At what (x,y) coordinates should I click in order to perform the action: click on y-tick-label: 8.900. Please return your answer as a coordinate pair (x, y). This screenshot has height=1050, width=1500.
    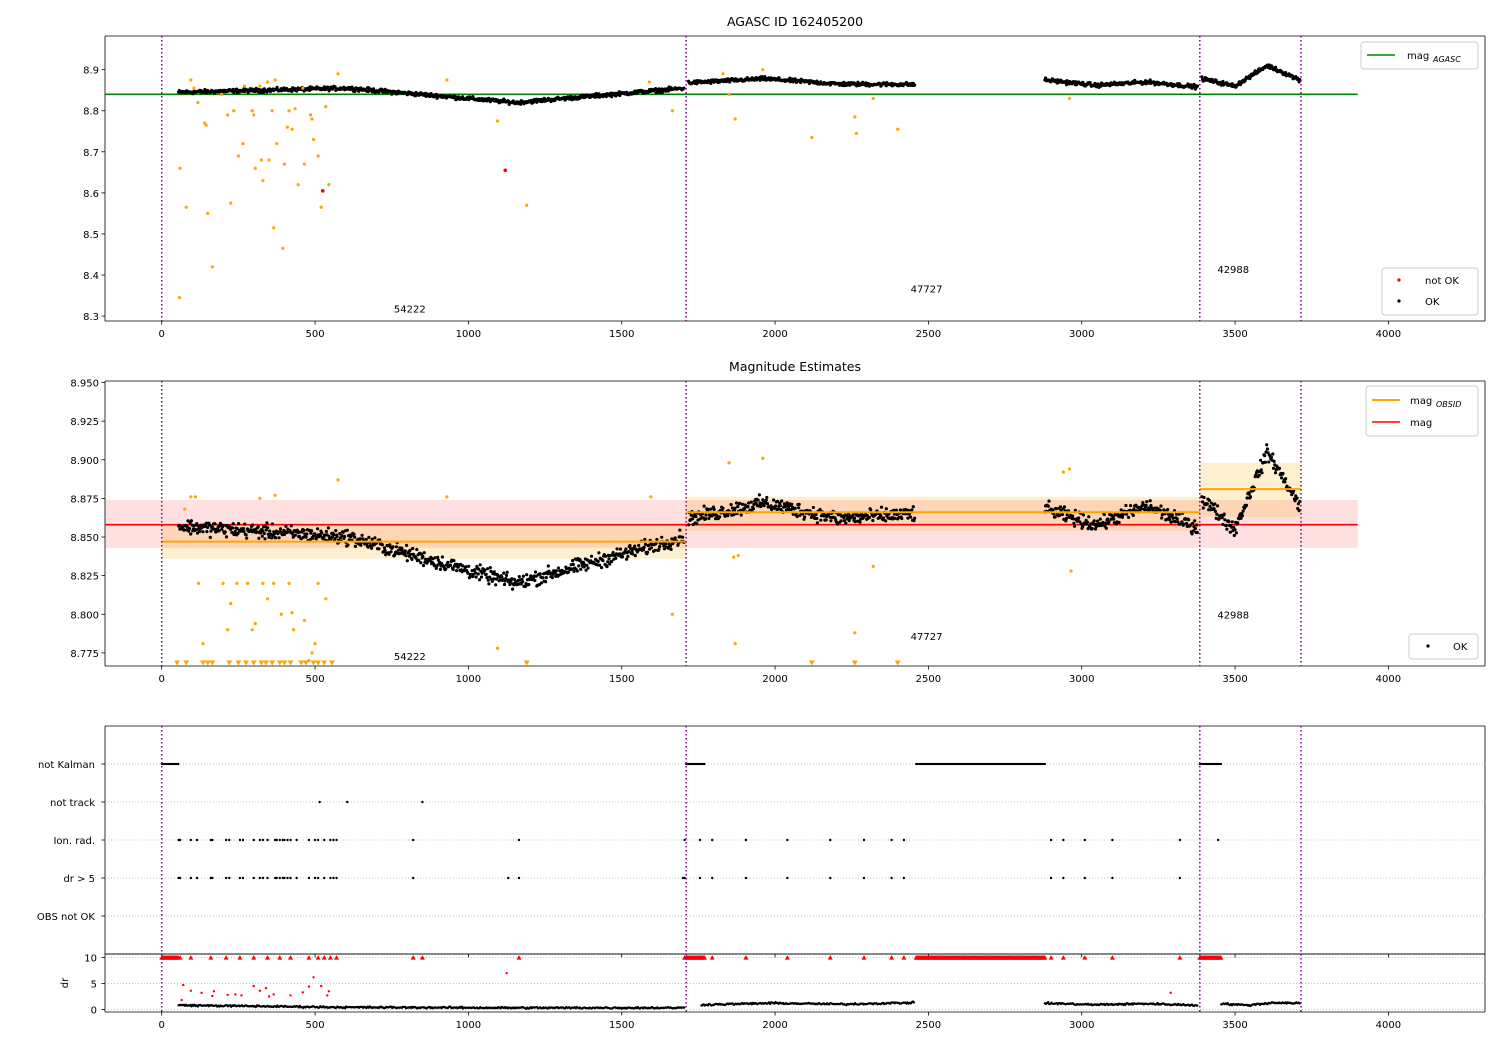
    Looking at the image, I should click on (84, 461).